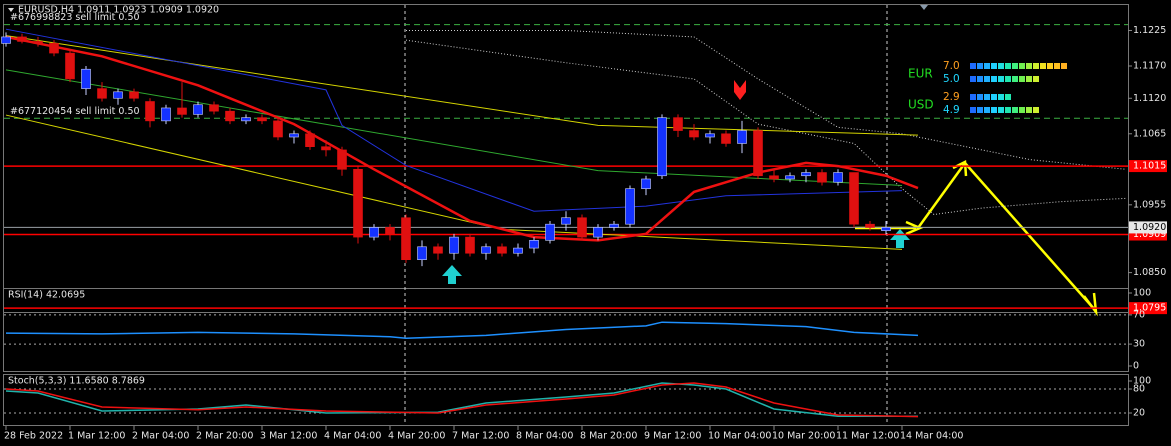  What do you see at coordinates (1149, 98) in the screenshot?
I see `y-tick-label: 1.1120` at bounding box center [1149, 98].